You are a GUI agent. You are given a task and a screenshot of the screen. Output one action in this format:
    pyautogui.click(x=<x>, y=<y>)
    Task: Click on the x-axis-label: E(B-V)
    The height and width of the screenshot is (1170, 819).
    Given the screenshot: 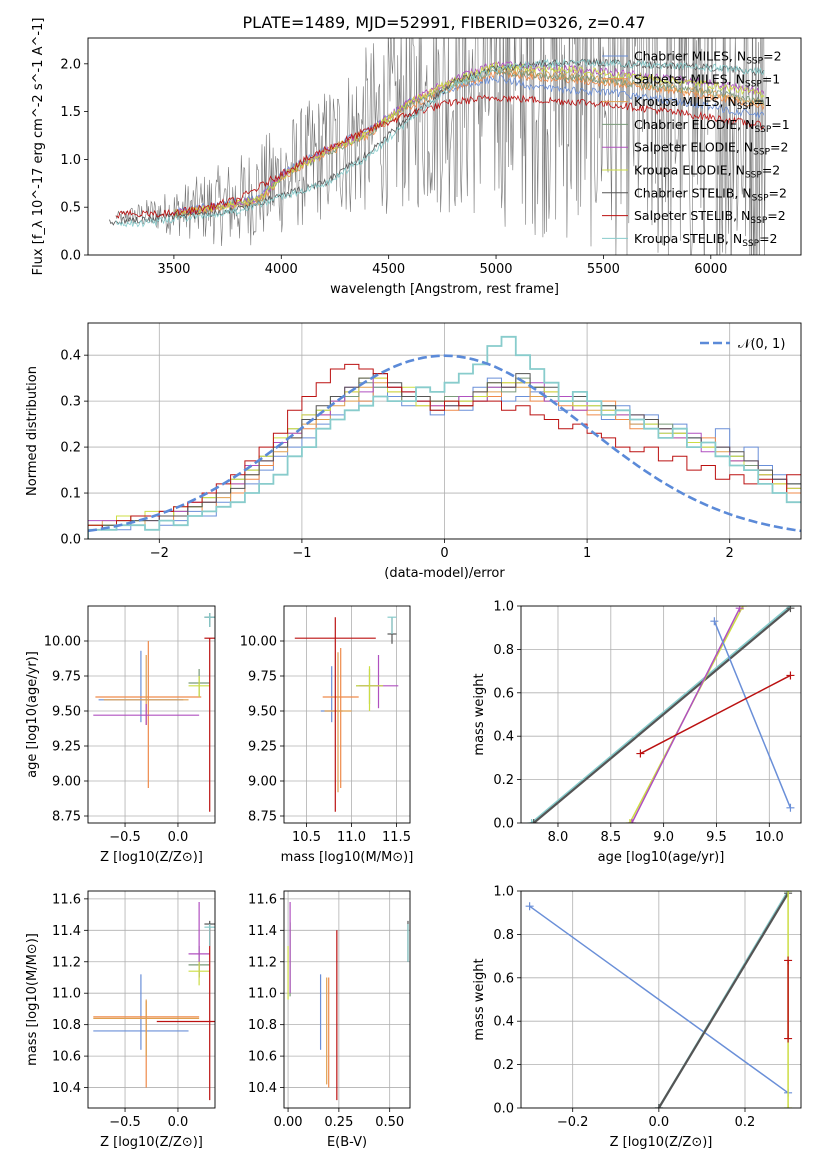 What is the action you would take?
    pyautogui.click(x=347, y=1142)
    